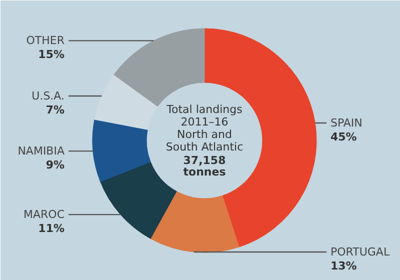 This screenshot has width=400, height=280. Describe the element at coordinates (204, 134) in the screenshot. I see `text: North and` at that location.